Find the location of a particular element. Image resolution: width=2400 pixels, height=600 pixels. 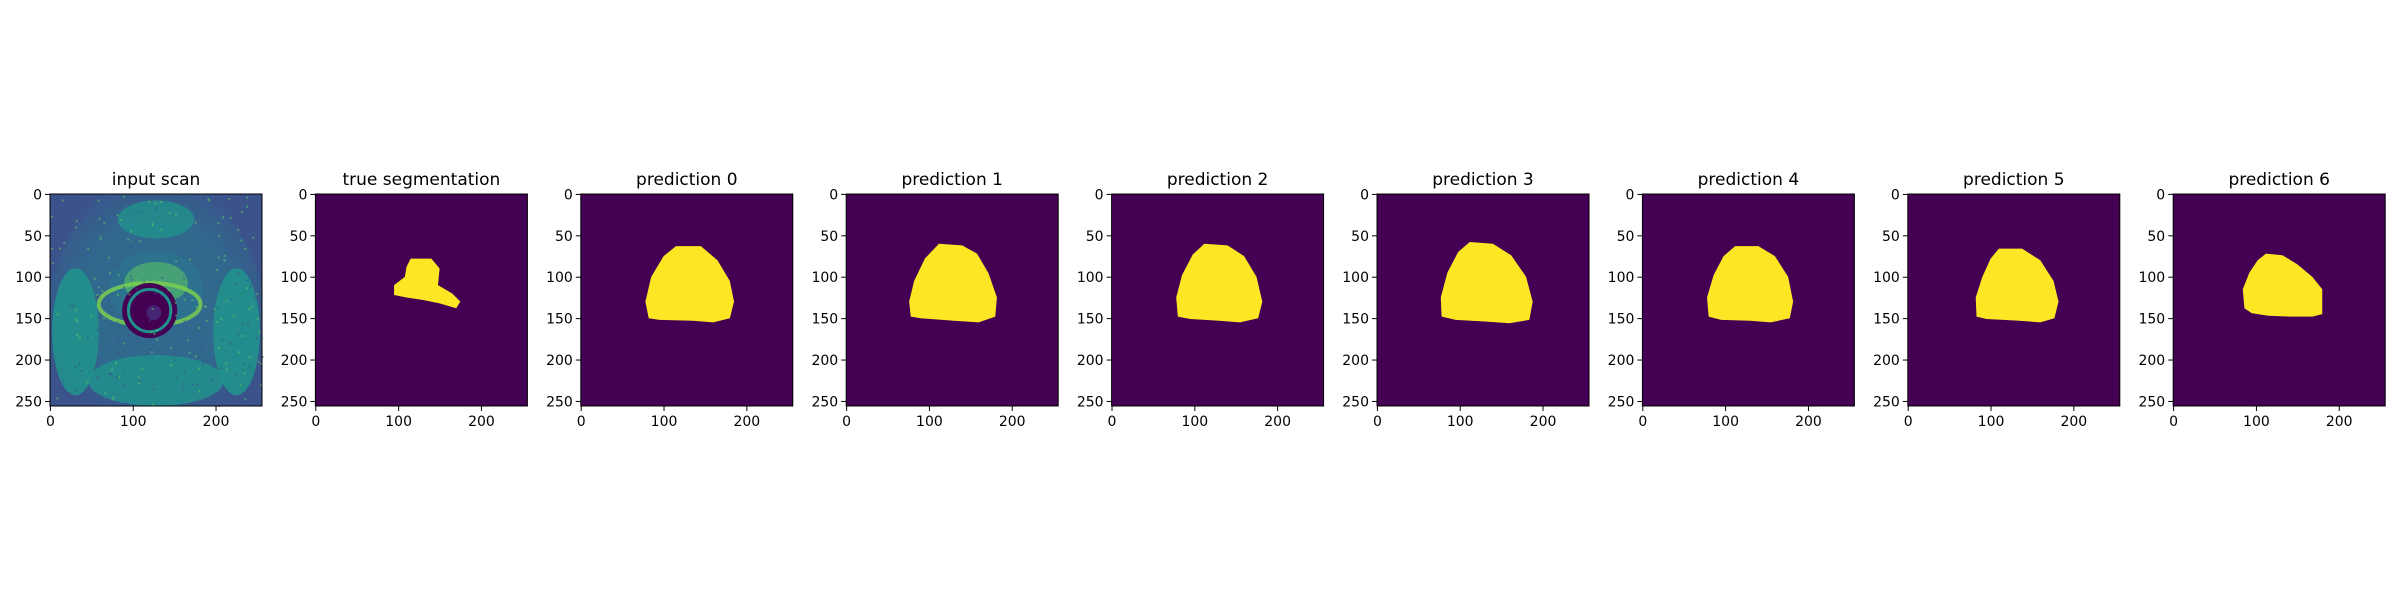

panel-4: prediction 1 0 100 200 0 50 100 150 200 250 is located at coordinates (935, 300).